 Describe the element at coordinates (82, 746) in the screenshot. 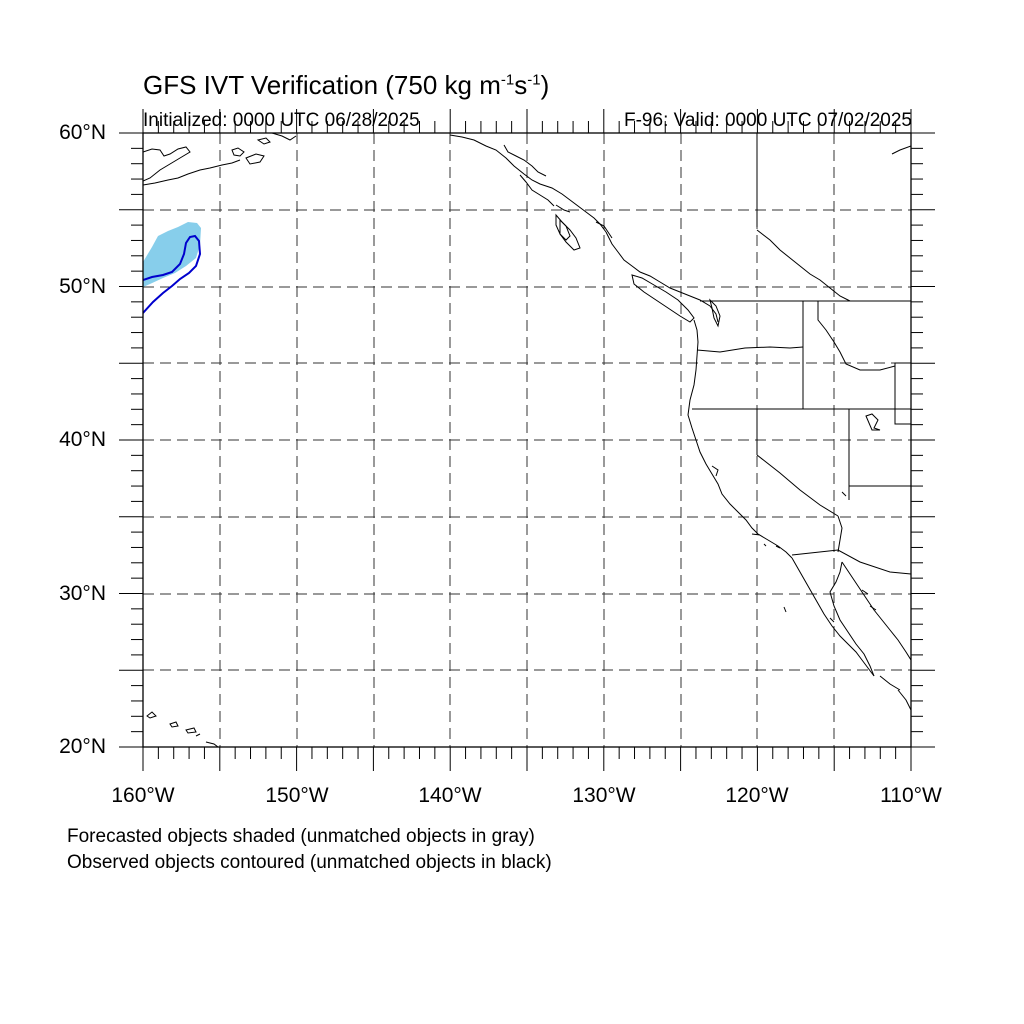

I see `lat-label-20: 20°N` at that location.